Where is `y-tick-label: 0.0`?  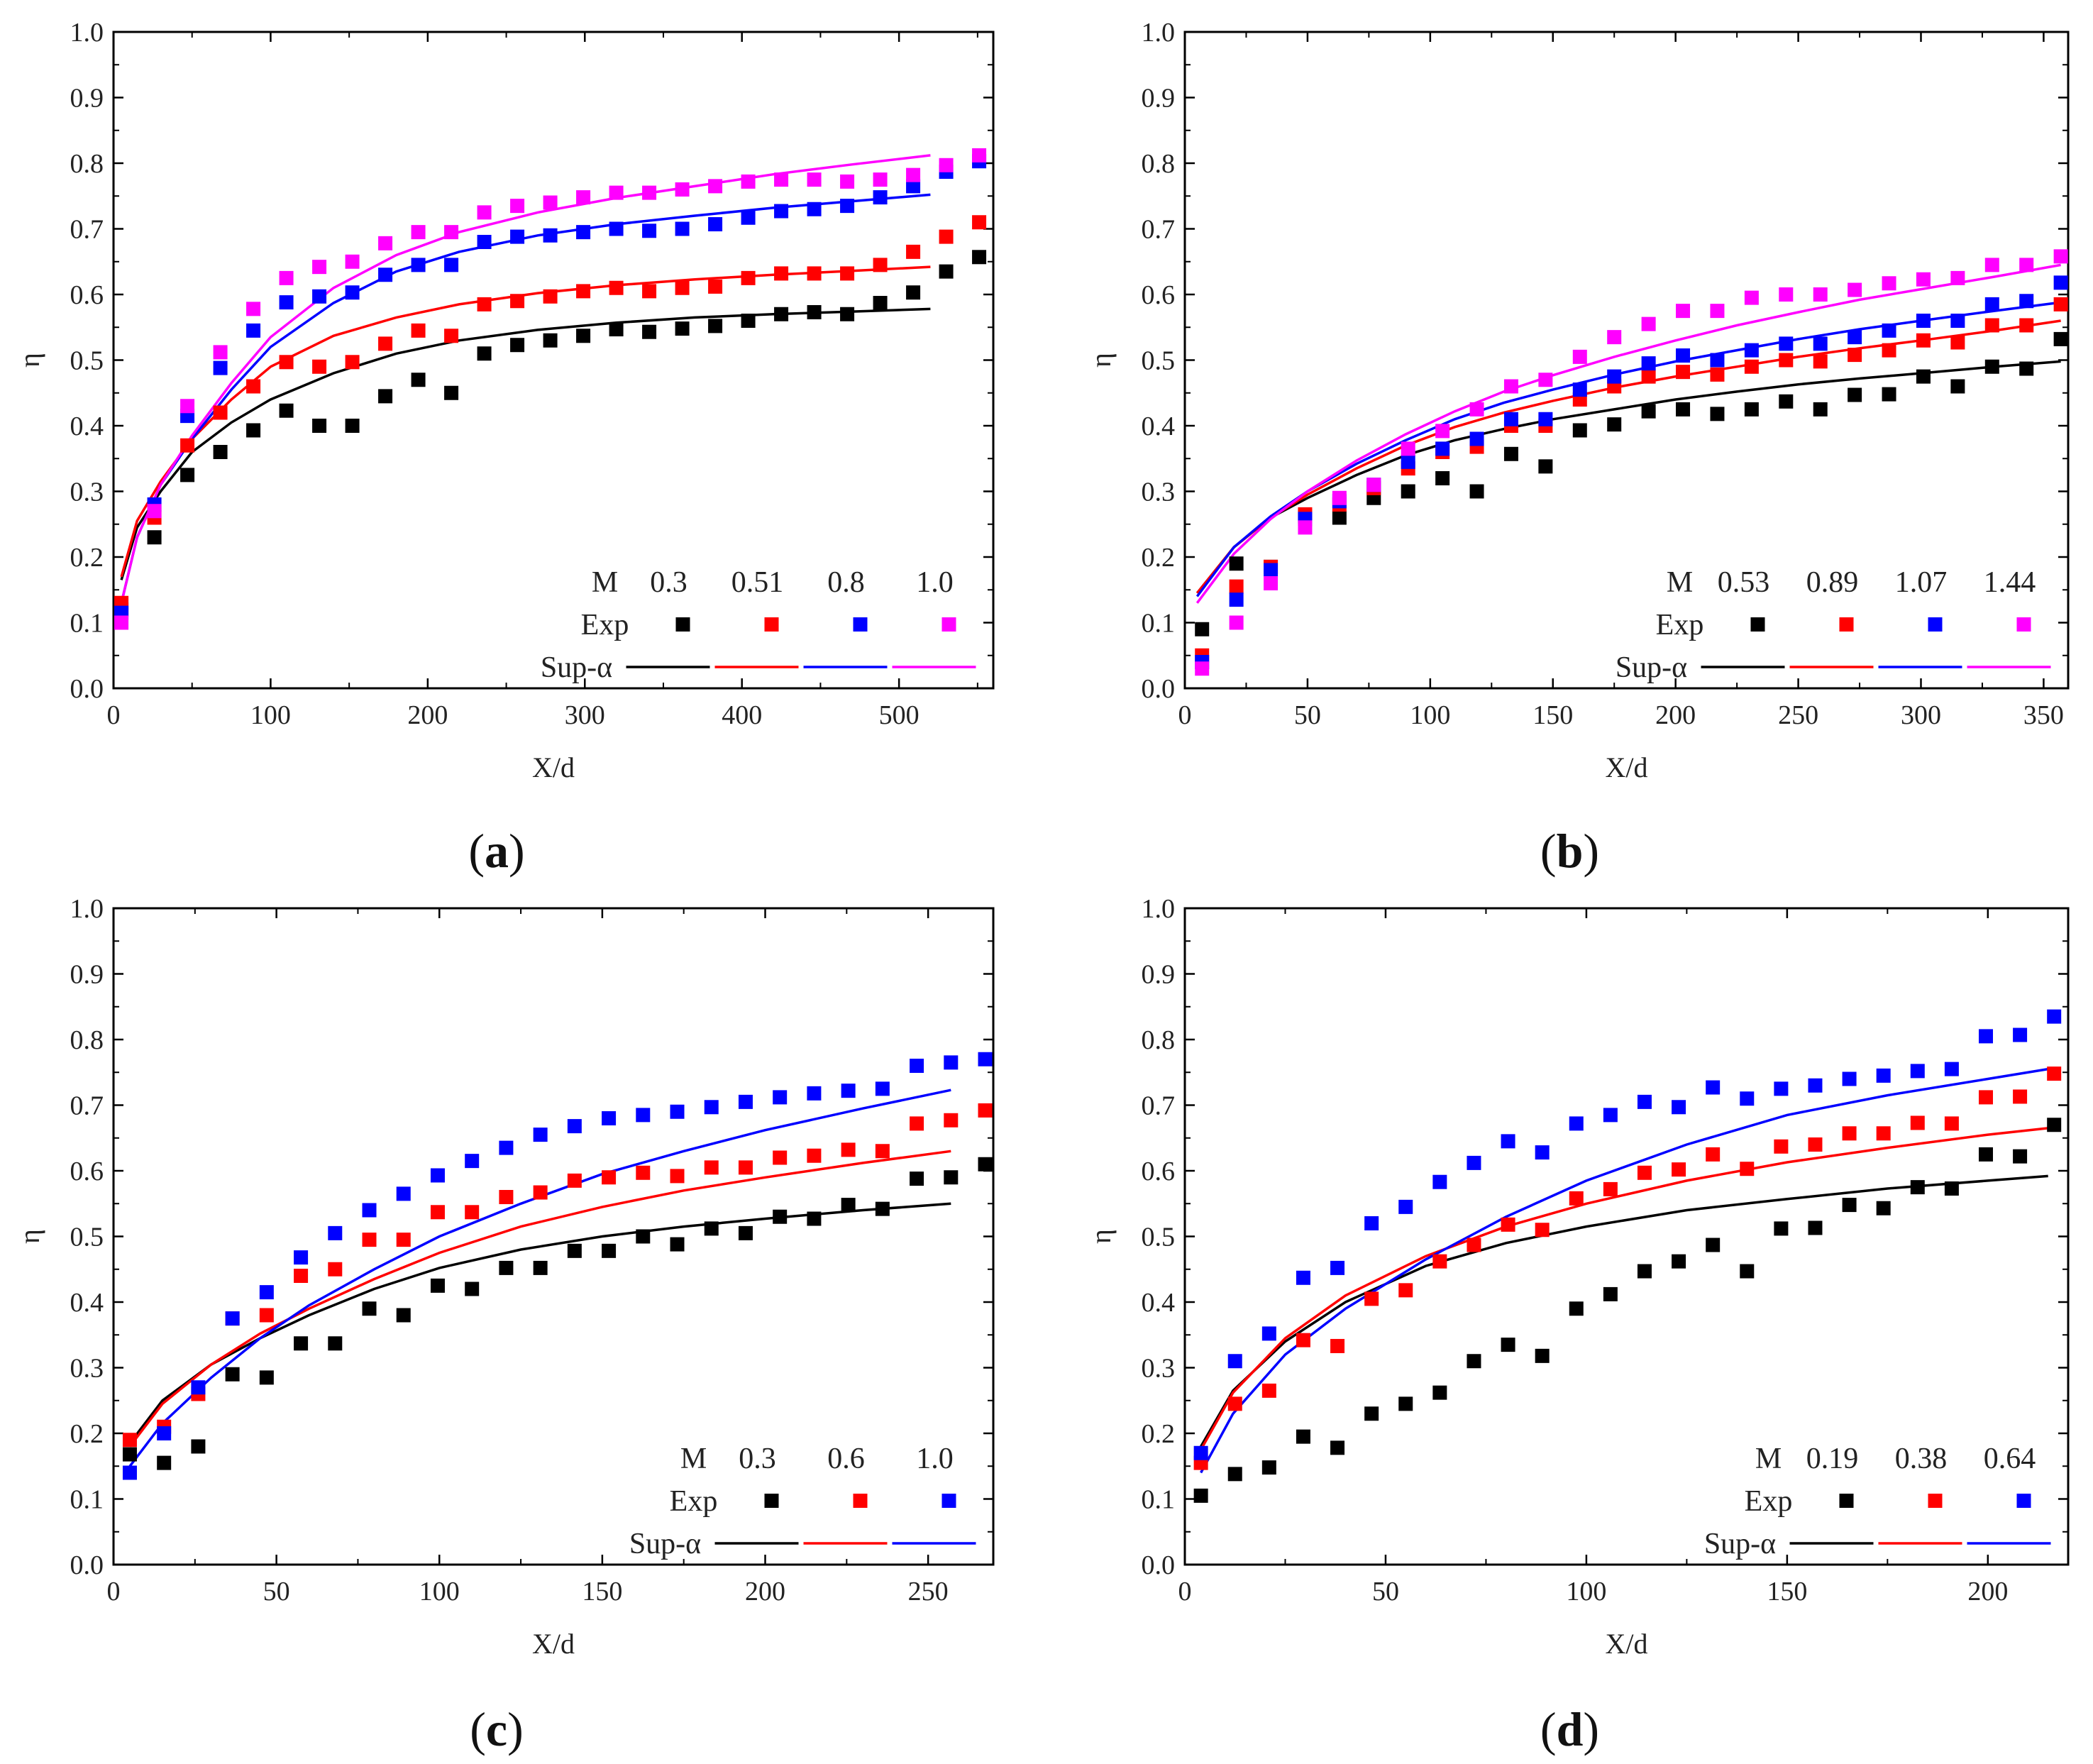 y-tick-label: 0.0 is located at coordinates (87, 689).